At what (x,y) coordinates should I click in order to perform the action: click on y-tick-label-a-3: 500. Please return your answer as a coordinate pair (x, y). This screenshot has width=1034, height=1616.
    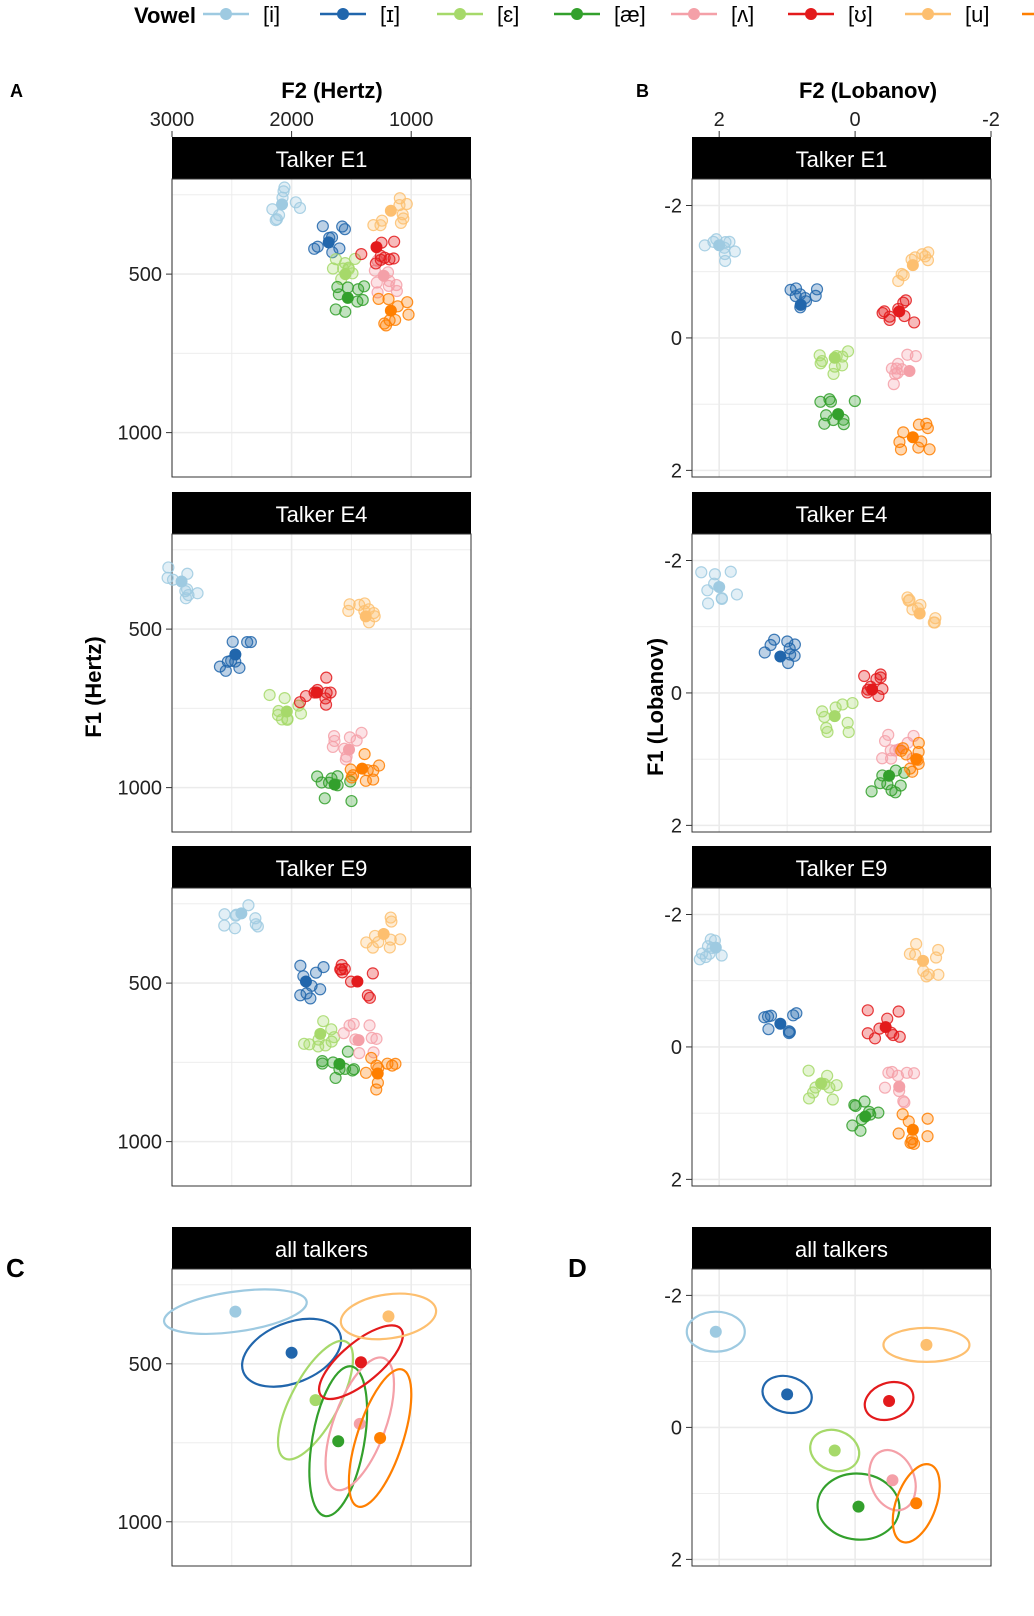
    Looking at the image, I should click on (145, 984).